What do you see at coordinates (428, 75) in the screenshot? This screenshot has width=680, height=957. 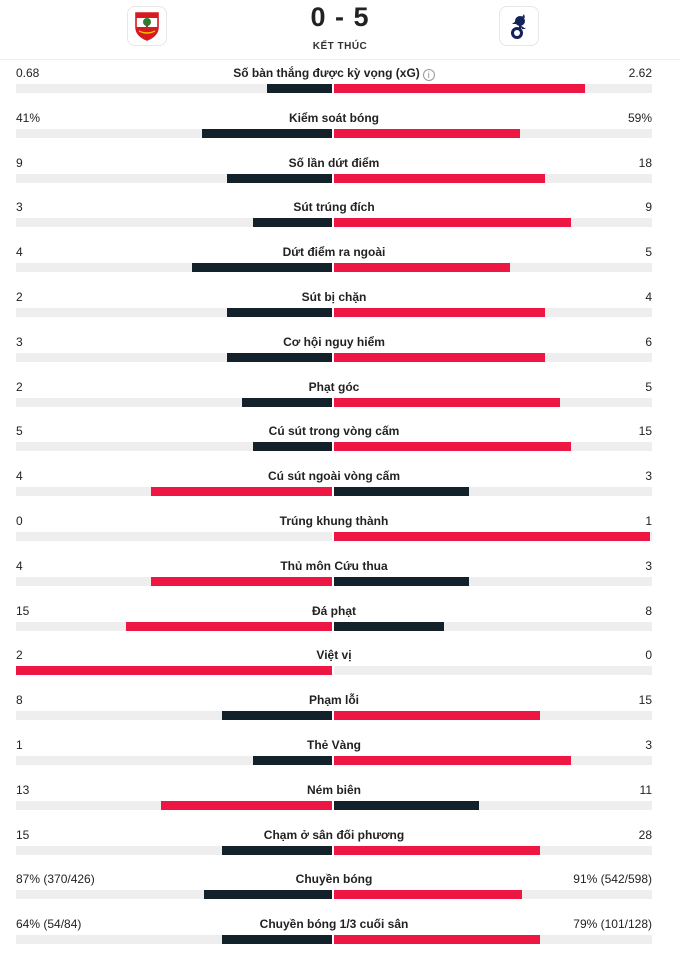 I see `info-icon: i` at bounding box center [428, 75].